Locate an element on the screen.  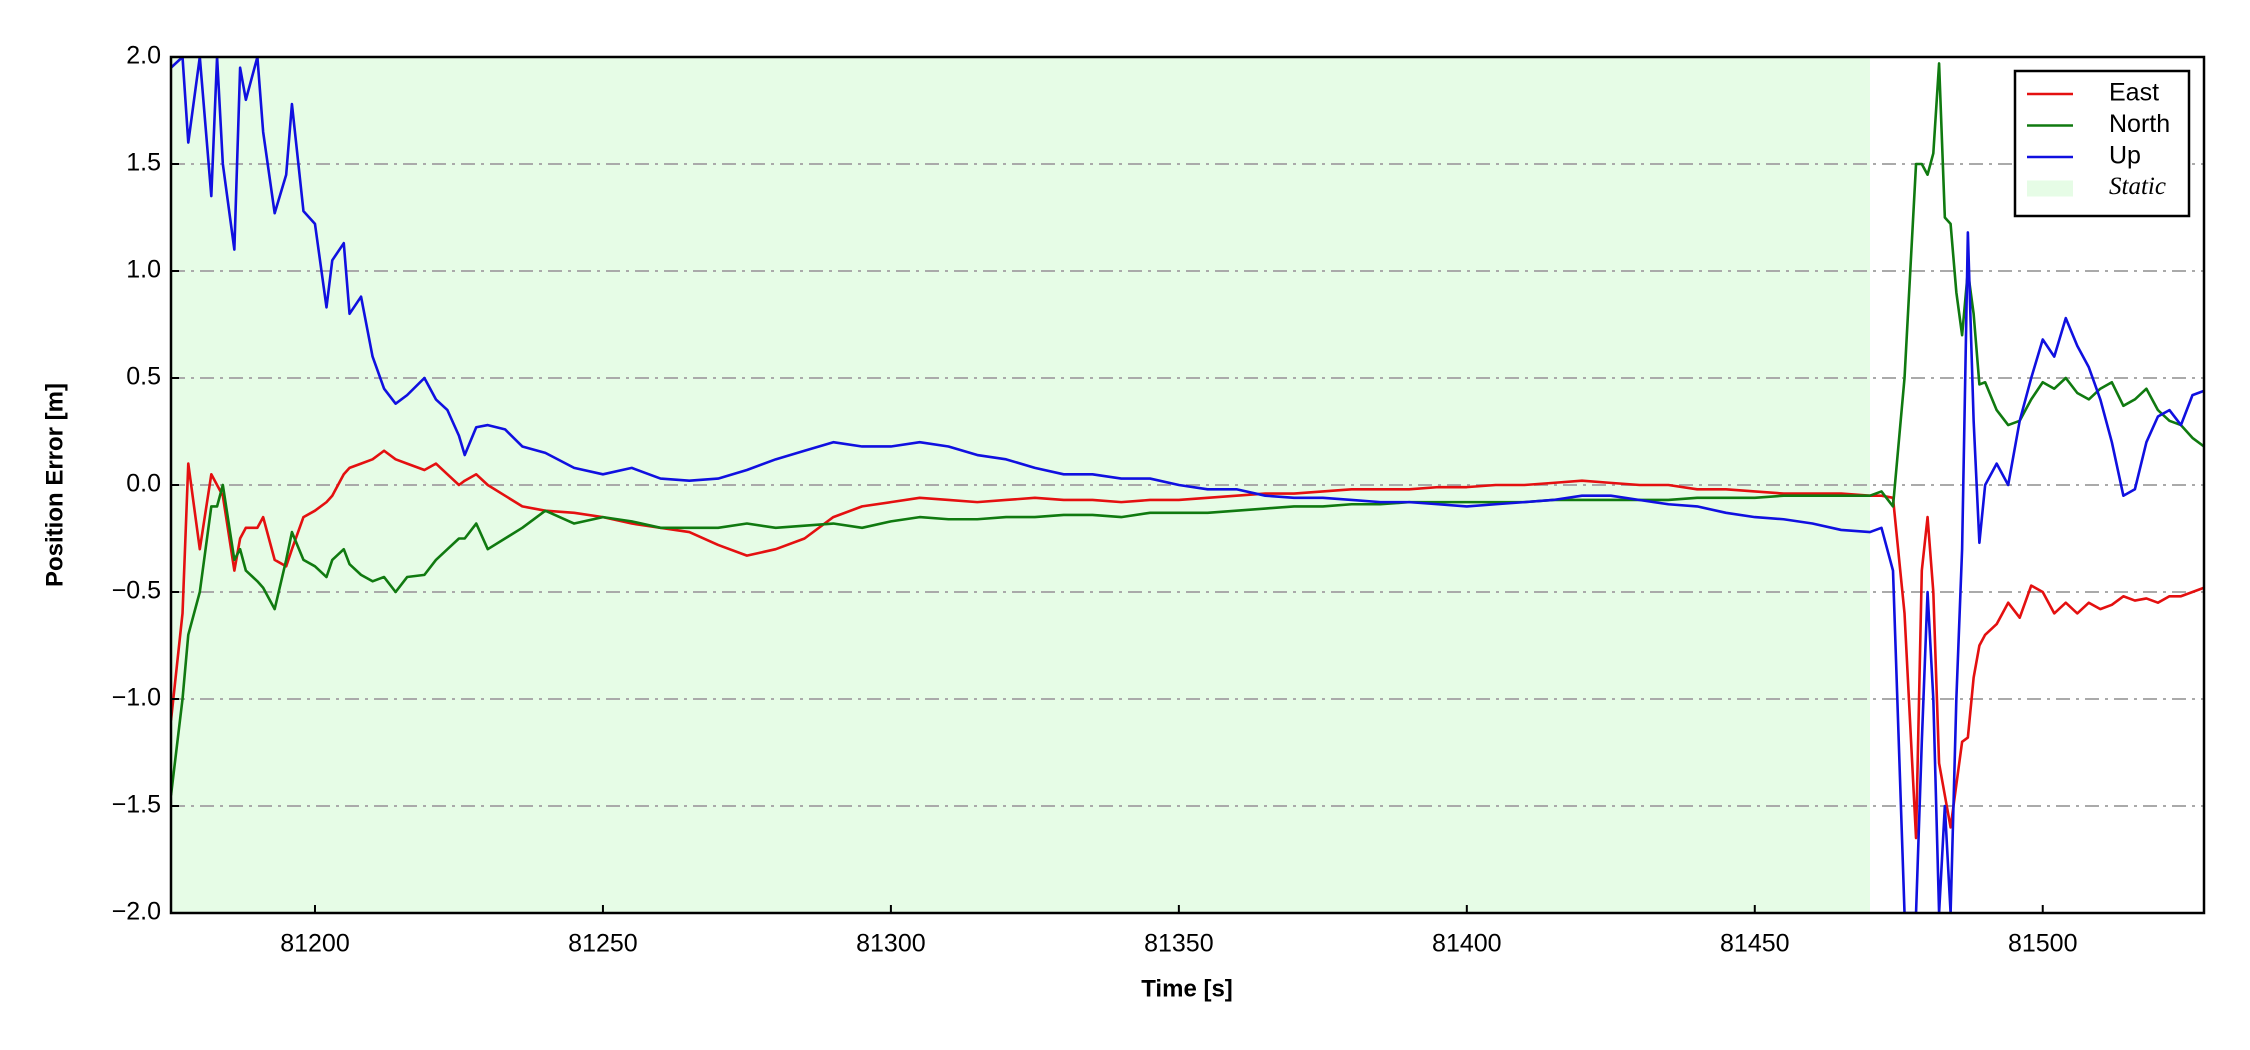
legend-label: Up is located at coordinates (2125, 156).